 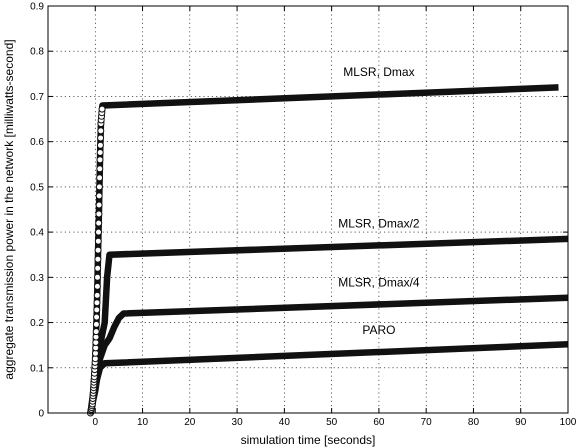 I want to click on y-tick-label-6: 0.6, so click(x=37, y=142).